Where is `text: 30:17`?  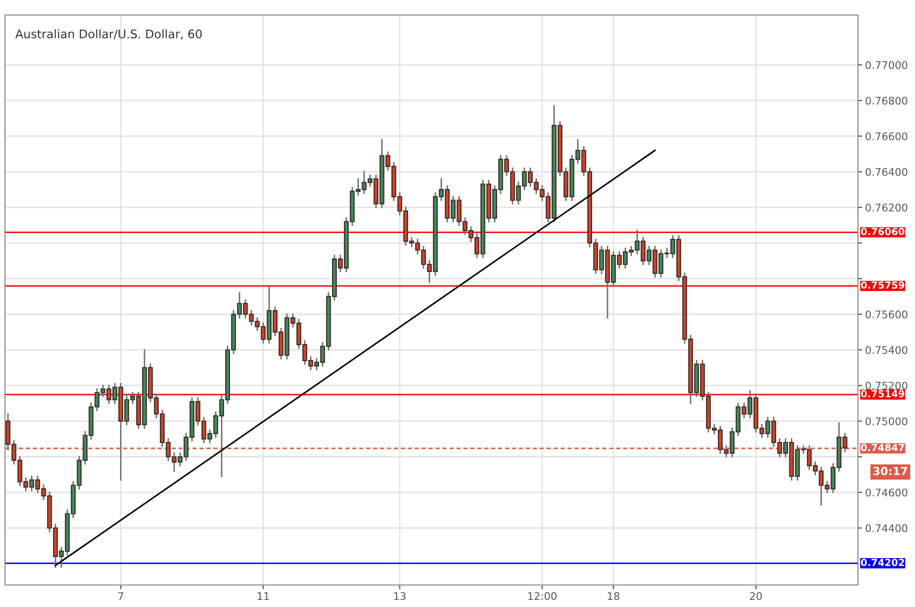
text: 30:17 is located at coordinates (890, 471).